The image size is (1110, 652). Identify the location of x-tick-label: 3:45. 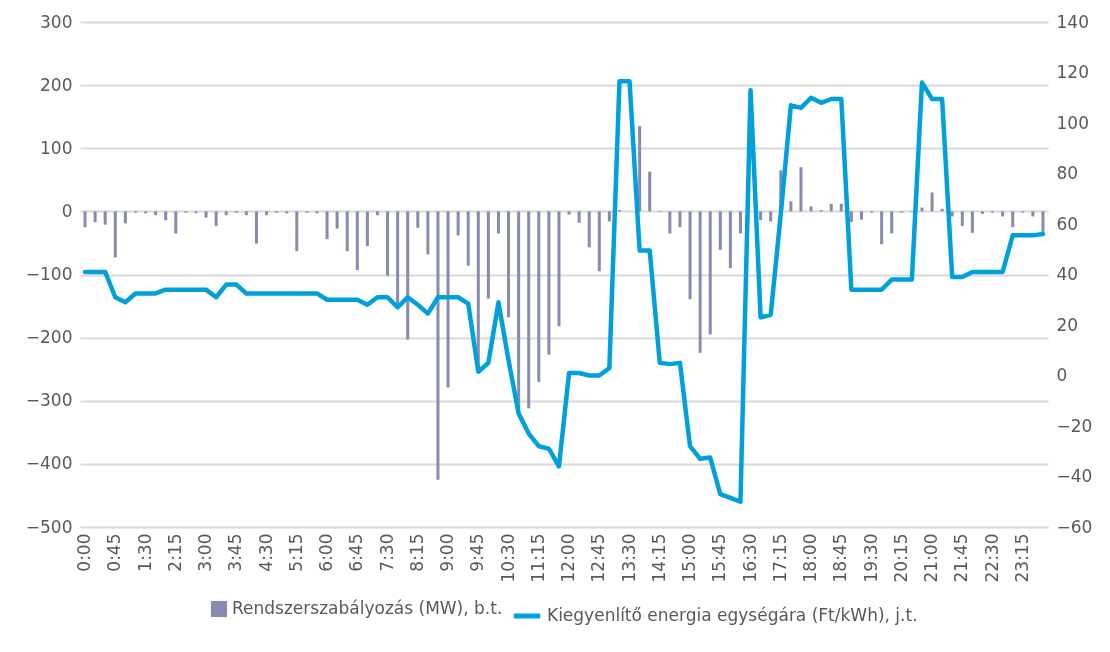
(235, 552).